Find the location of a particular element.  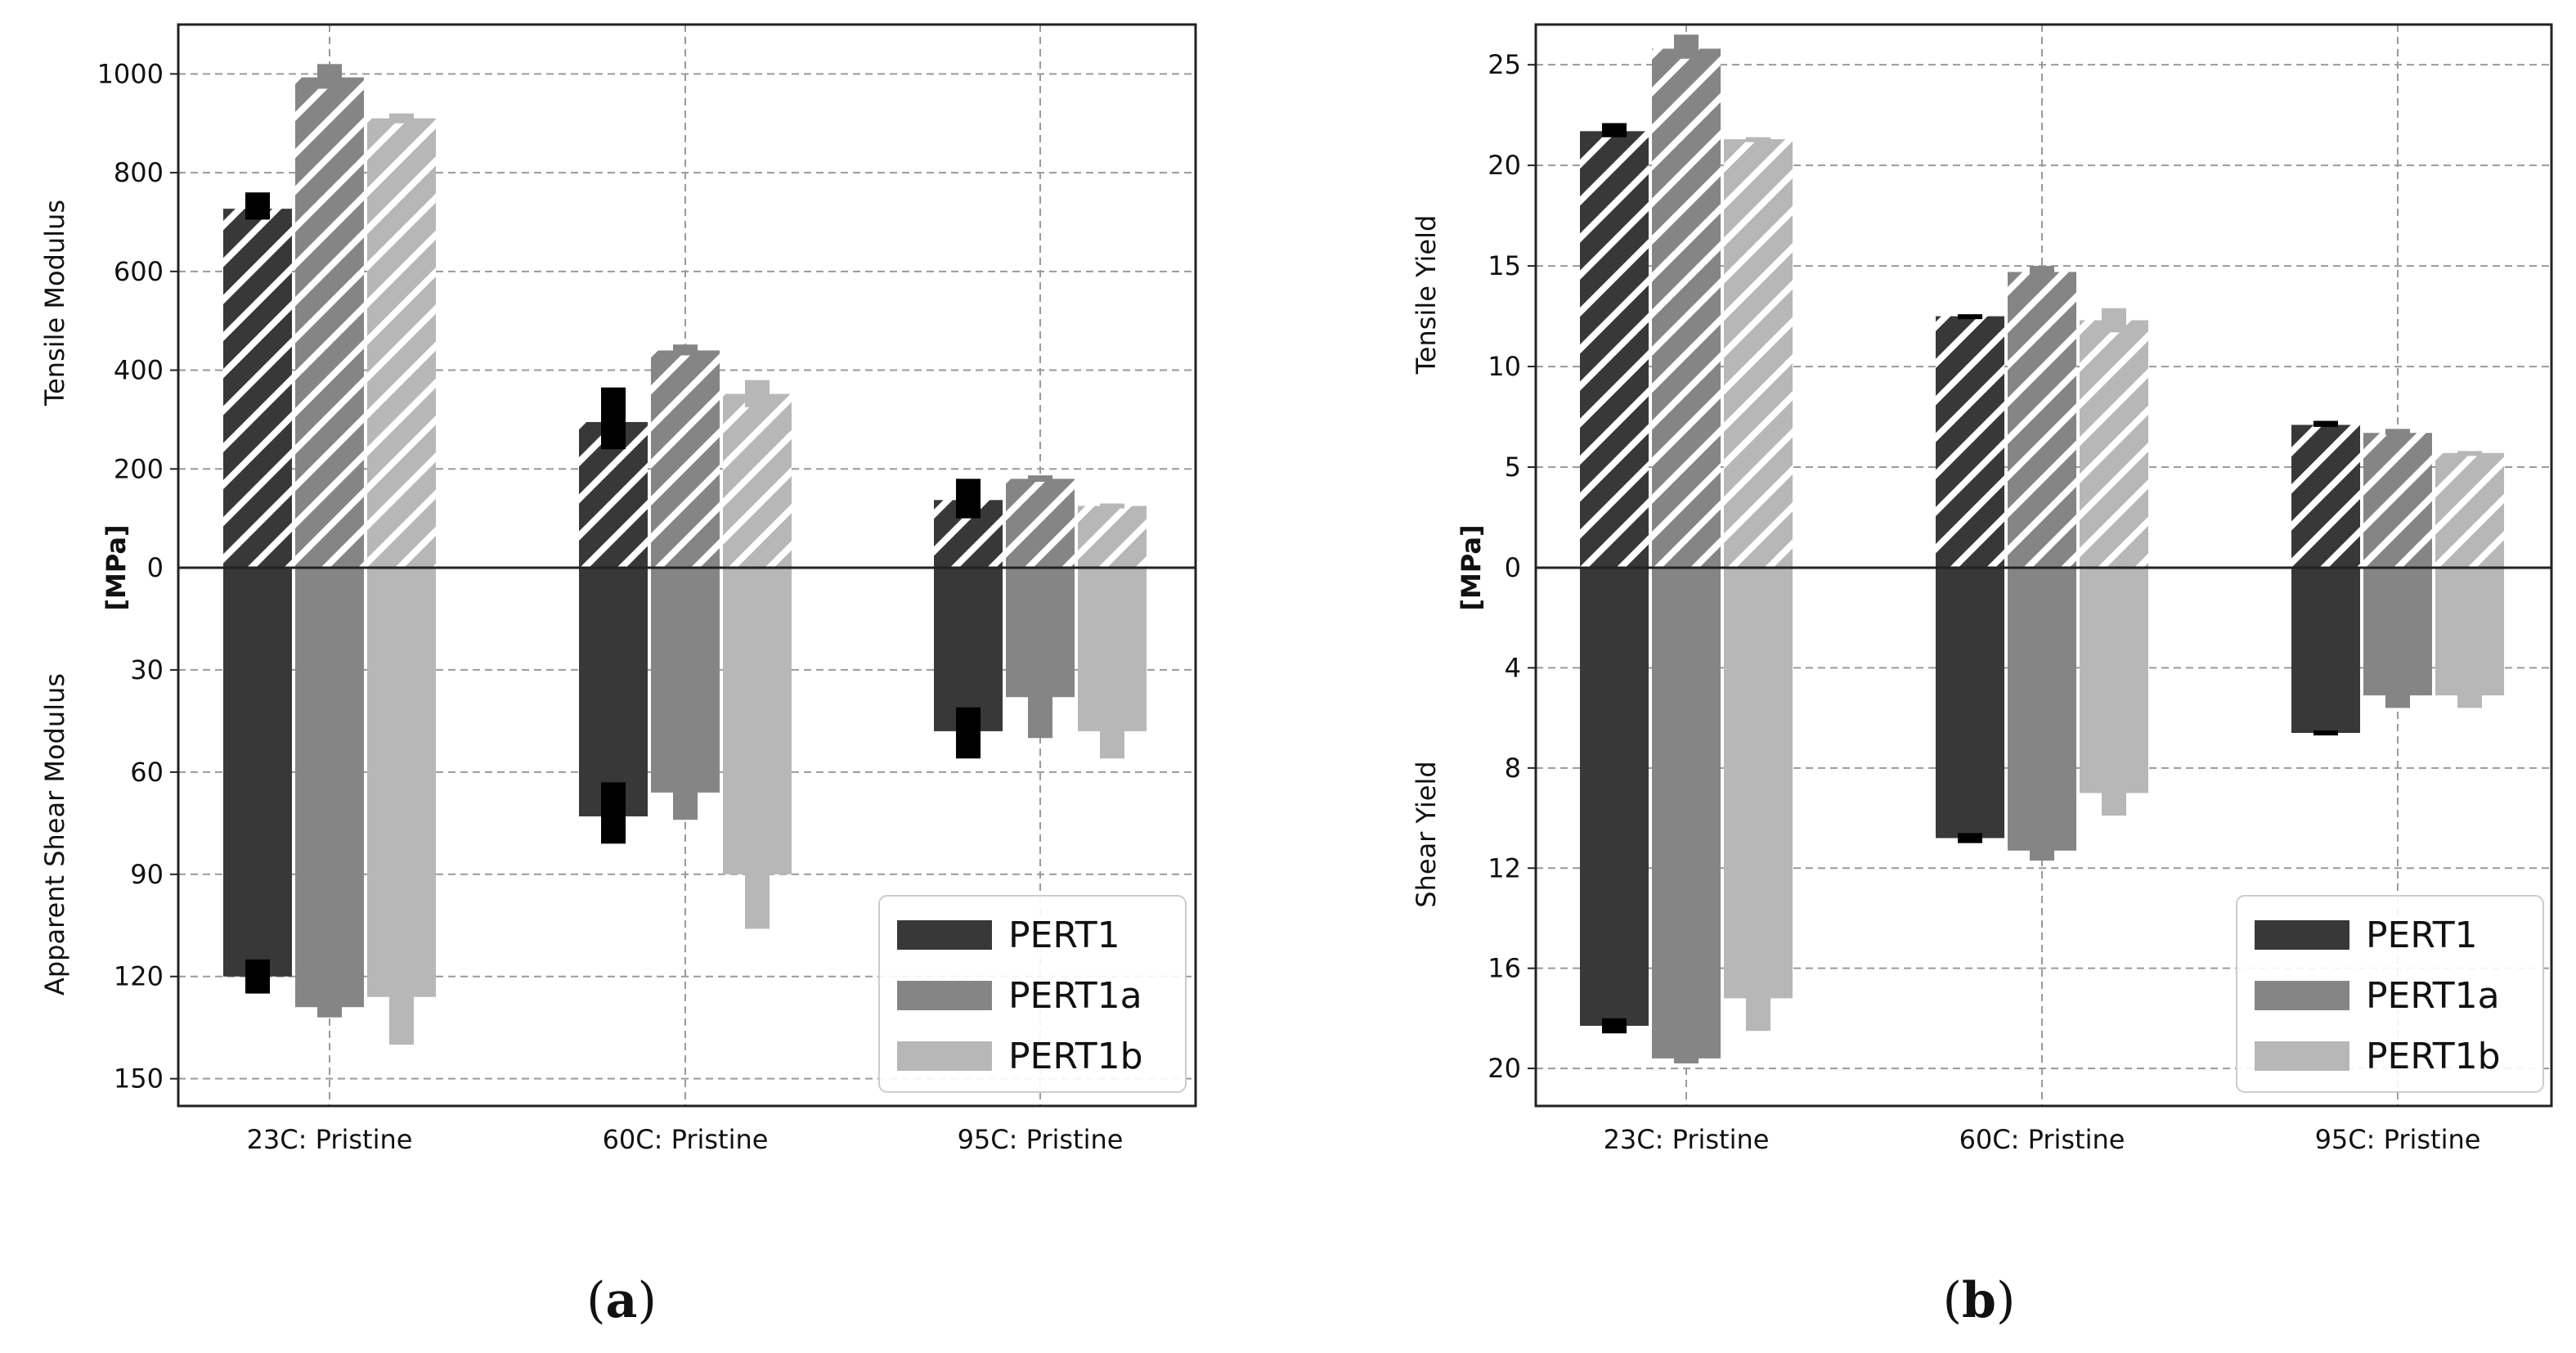

panel-a-category-labels: 23C: Pristine 60C: Pristine 95C: Pristine is located at coordinates (685, 1139).